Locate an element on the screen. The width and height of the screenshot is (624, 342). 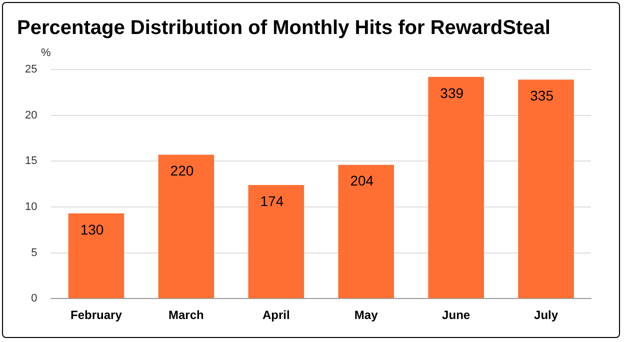
annotation: 204 is located at coordinates (362, 180).